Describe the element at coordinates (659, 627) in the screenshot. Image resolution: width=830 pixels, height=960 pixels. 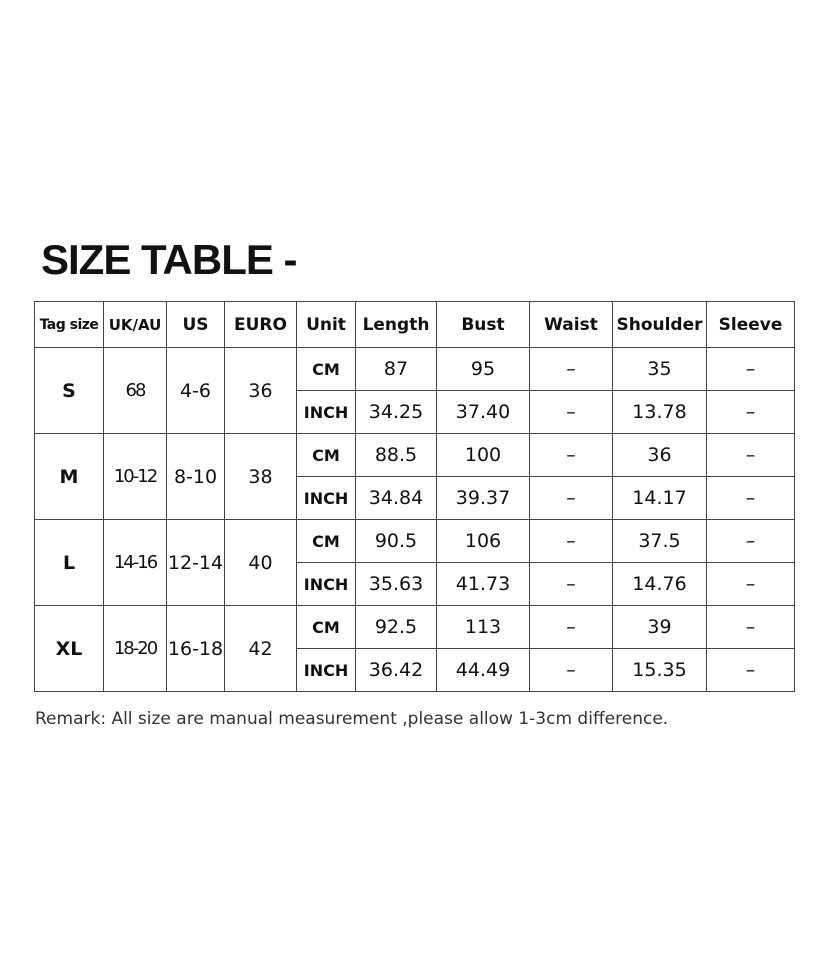
I see `shoulder-cell: 39` at that location.